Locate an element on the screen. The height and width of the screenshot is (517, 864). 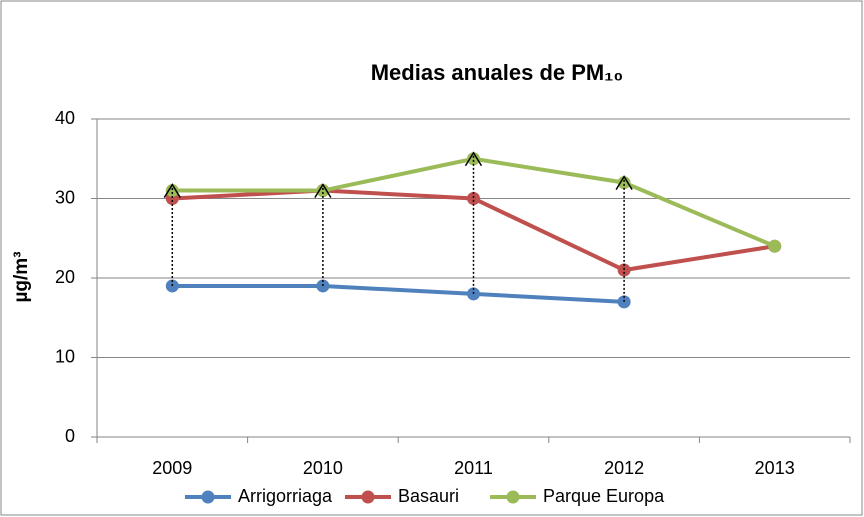
y-tick-label: 20 is located at coordinates (65, 277).